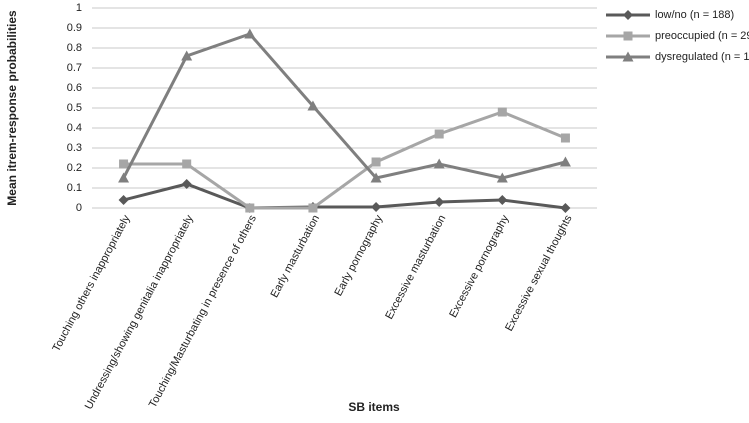  Describe the element at coordinates (702, 36) in the screenshot. I see `legend-label: preoccupied (n = 29)` at that location.